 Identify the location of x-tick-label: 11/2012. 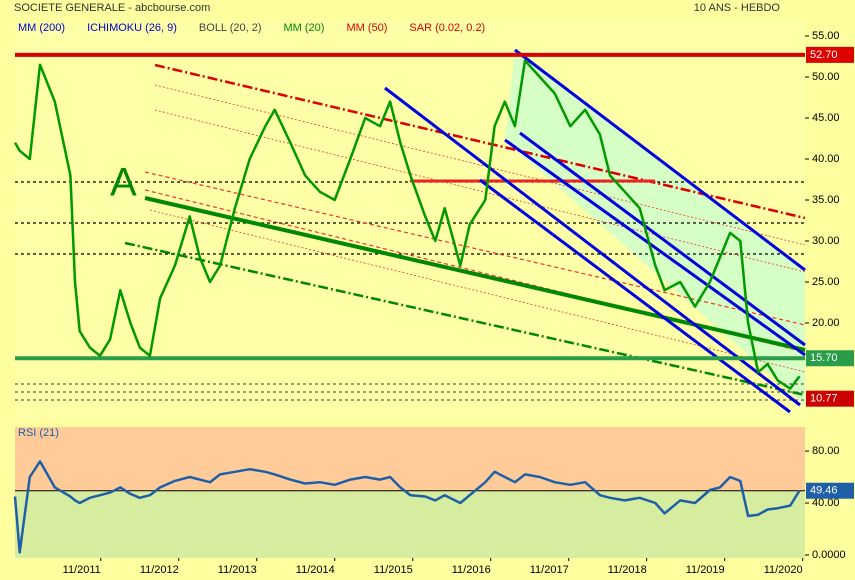
(159, 570).